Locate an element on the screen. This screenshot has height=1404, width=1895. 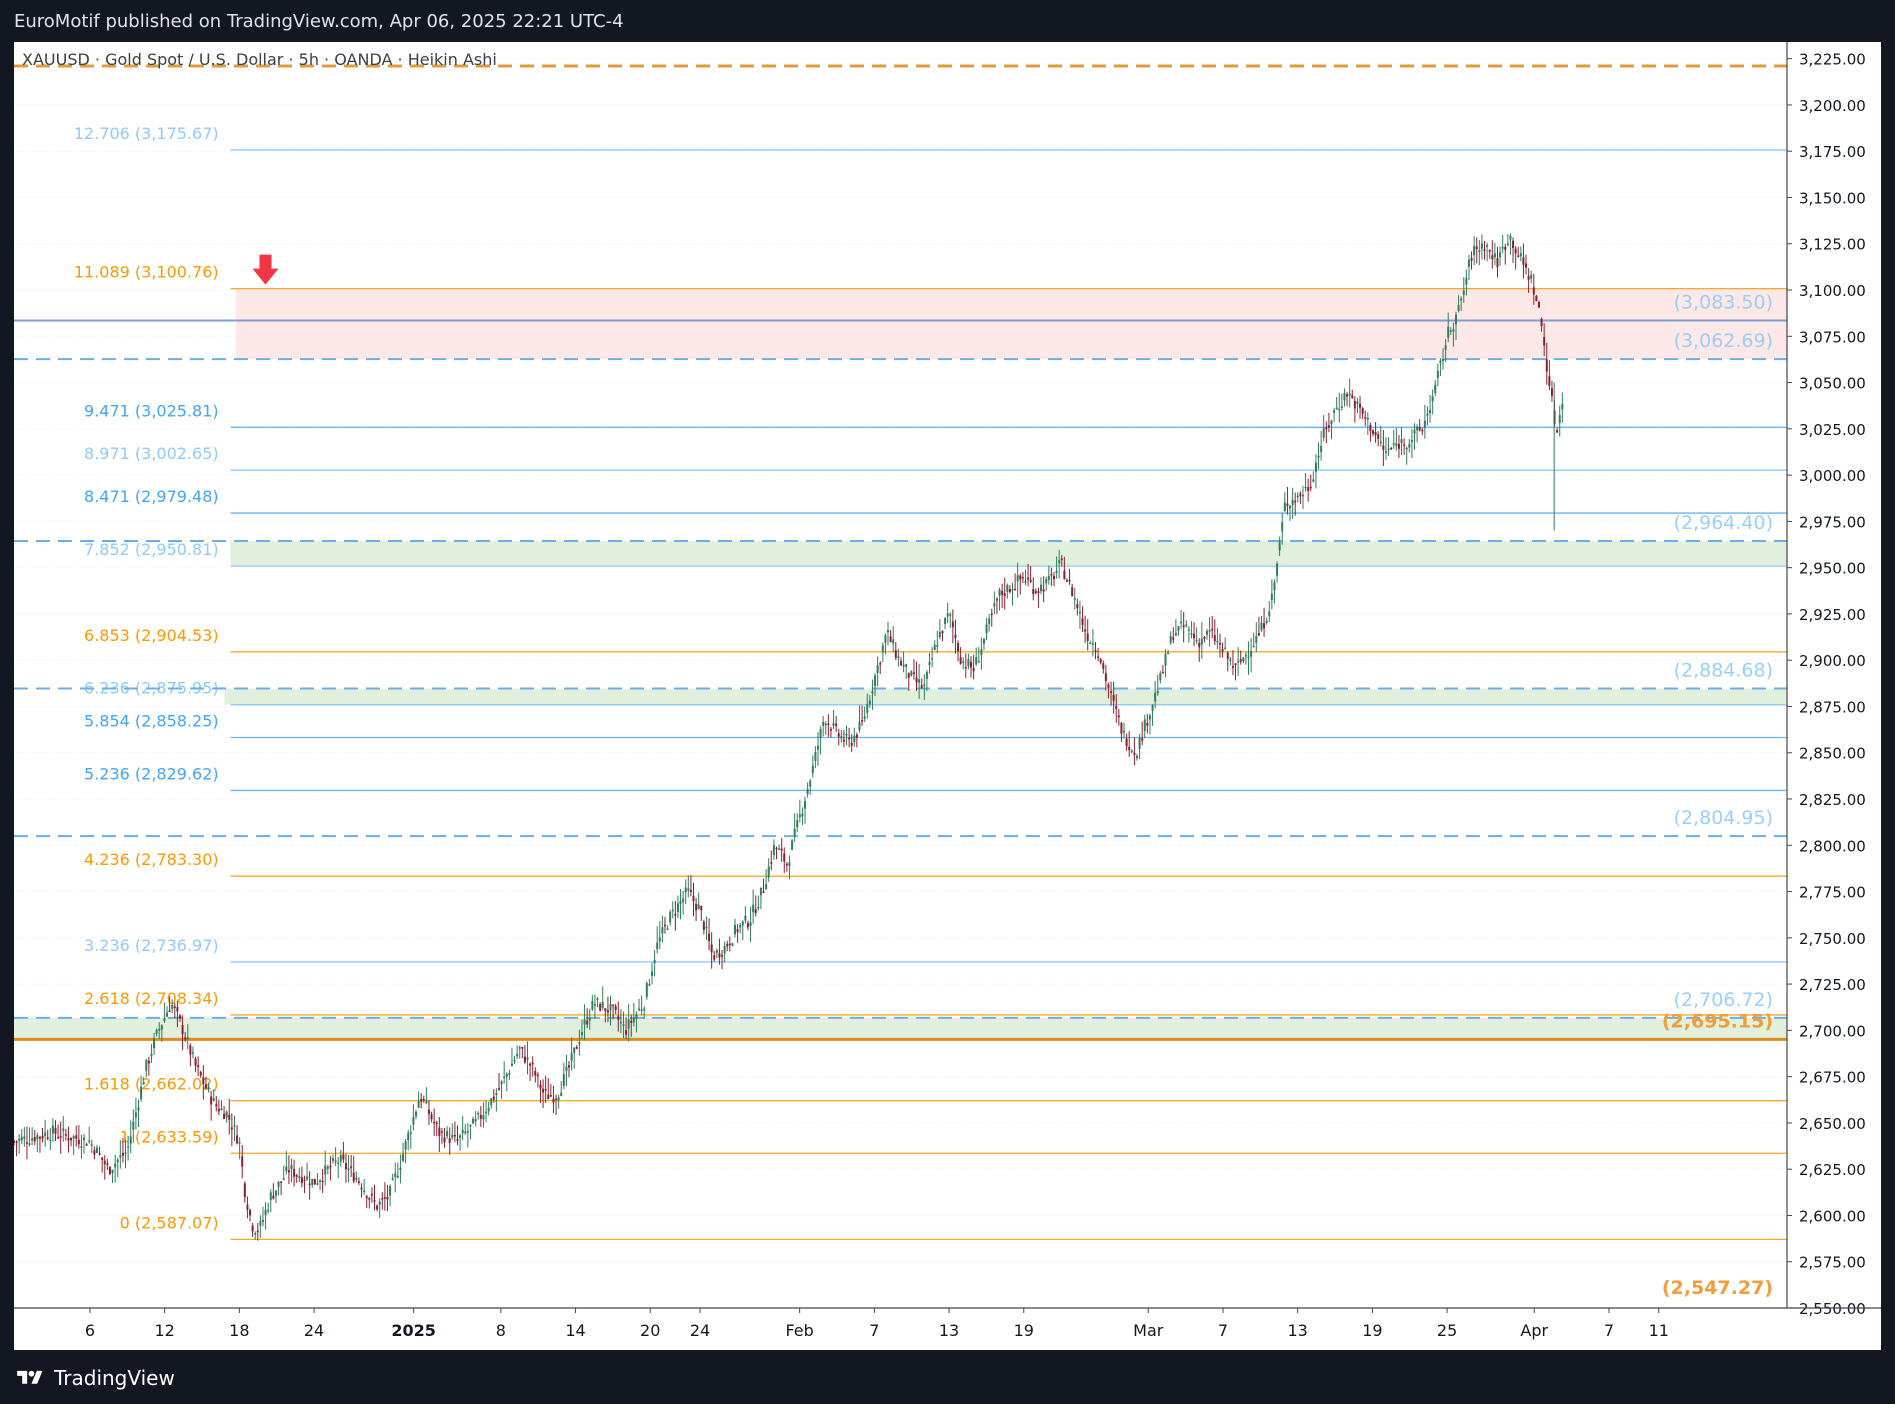
fib-level-label: 12.706 (3,175.67) is located at coordinates (146, 133).